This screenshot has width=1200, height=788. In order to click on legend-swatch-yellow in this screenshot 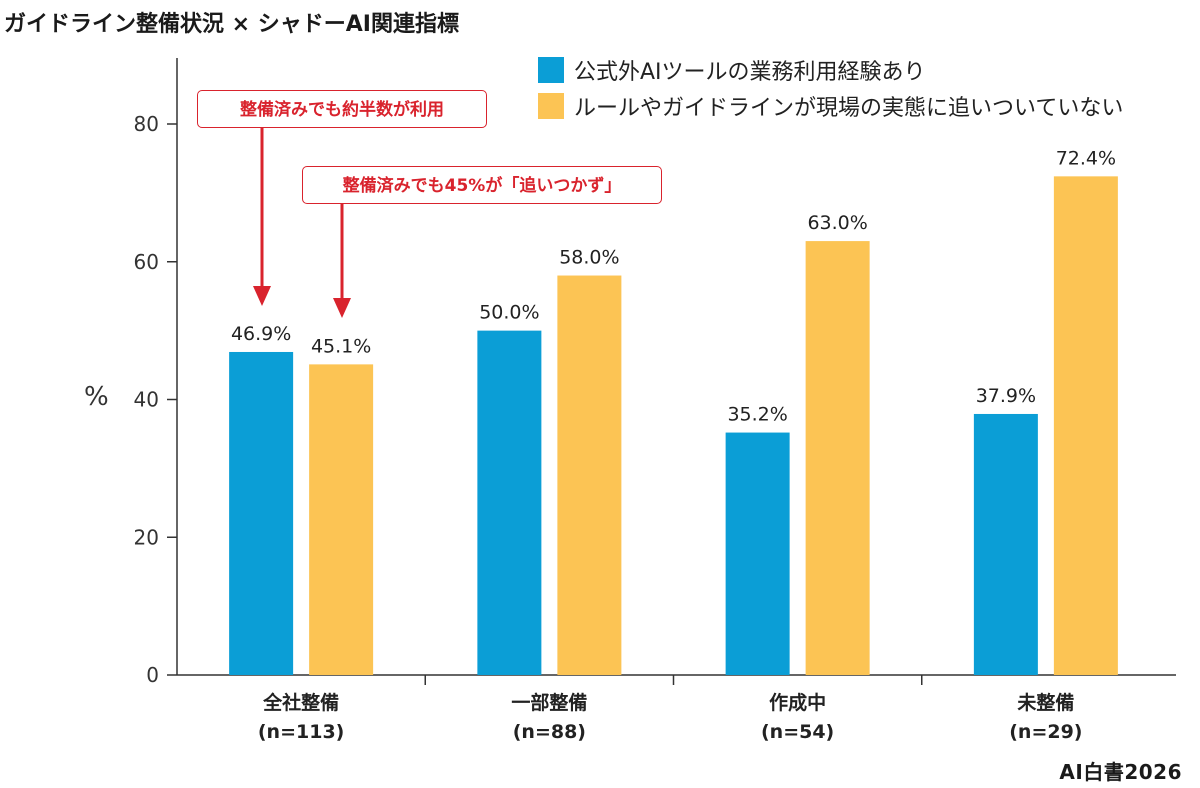, I will do `click(551, 106)`.